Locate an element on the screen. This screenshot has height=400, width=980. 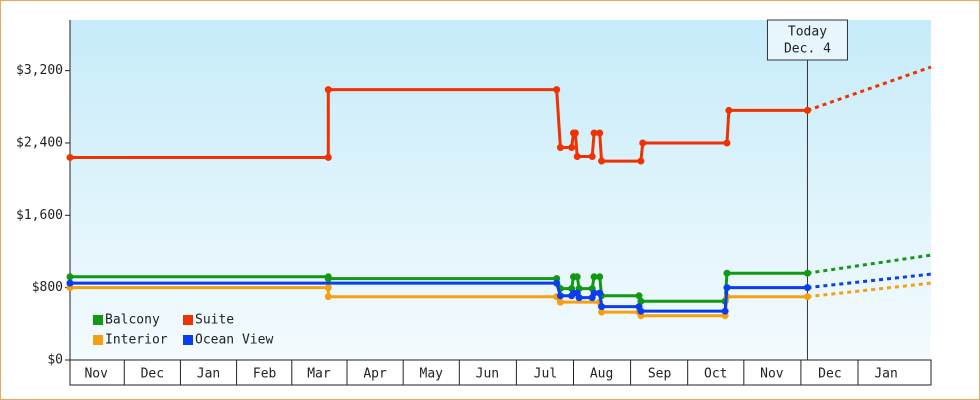
x-tick-label: Feb is located at coordinates (265, 374).